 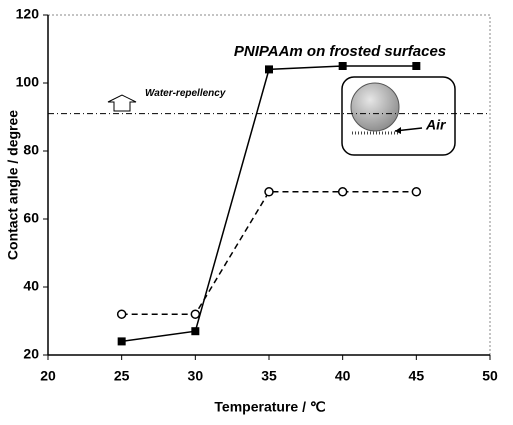 I want to click on y-tick-label: 60, so click(x=31, y=218).